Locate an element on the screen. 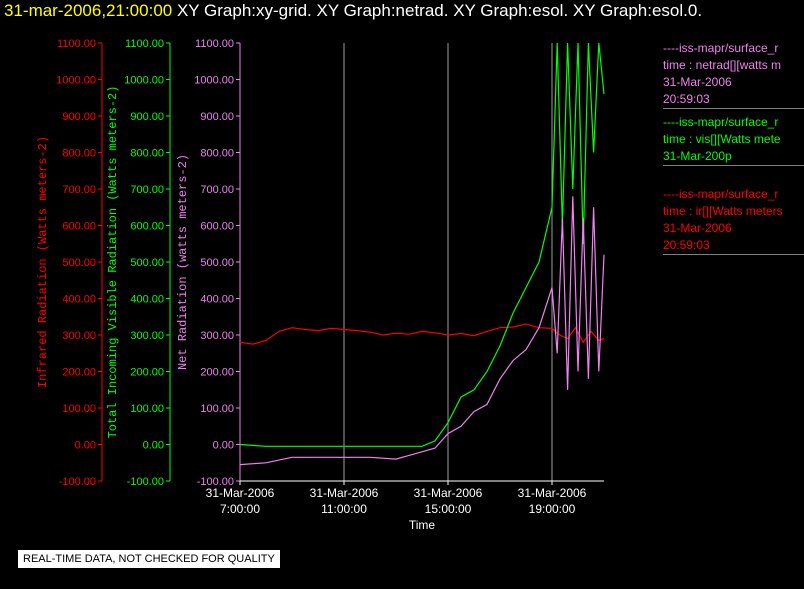 The height and width of the screenshot is (589, 804). y-tick-label-ir: 1100.00 is located at coordinates (76, 44).